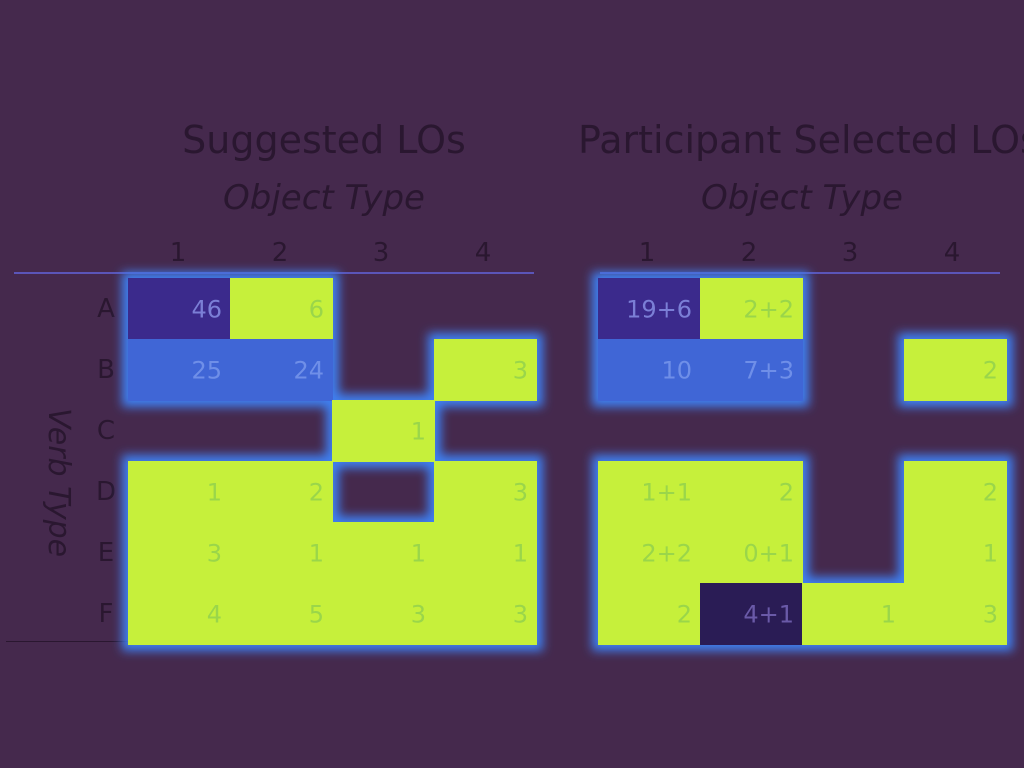  Describe the element at coordinates (666, 493) in the screenshot. I see `right-cell-value: 1+1` at that location.